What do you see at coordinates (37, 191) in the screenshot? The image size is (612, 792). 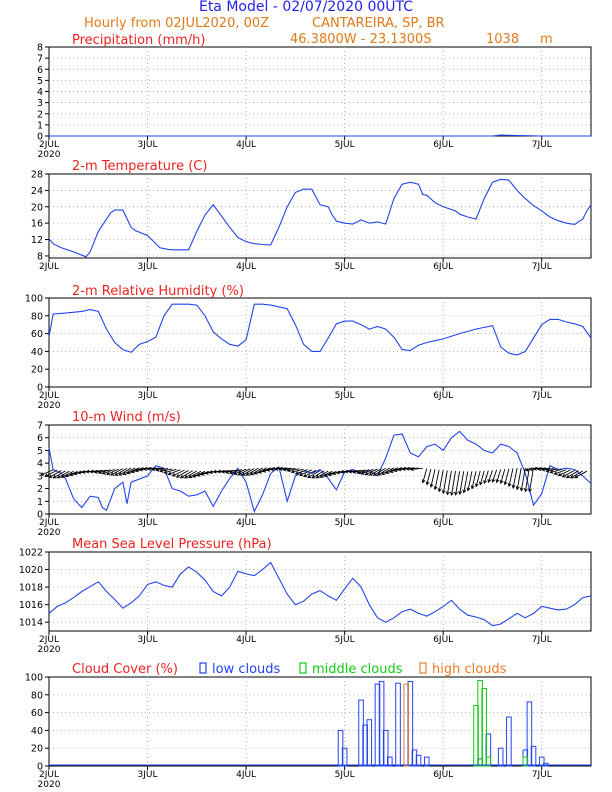 I see `y-tick-label: 24` at bounding box center [37, 191].